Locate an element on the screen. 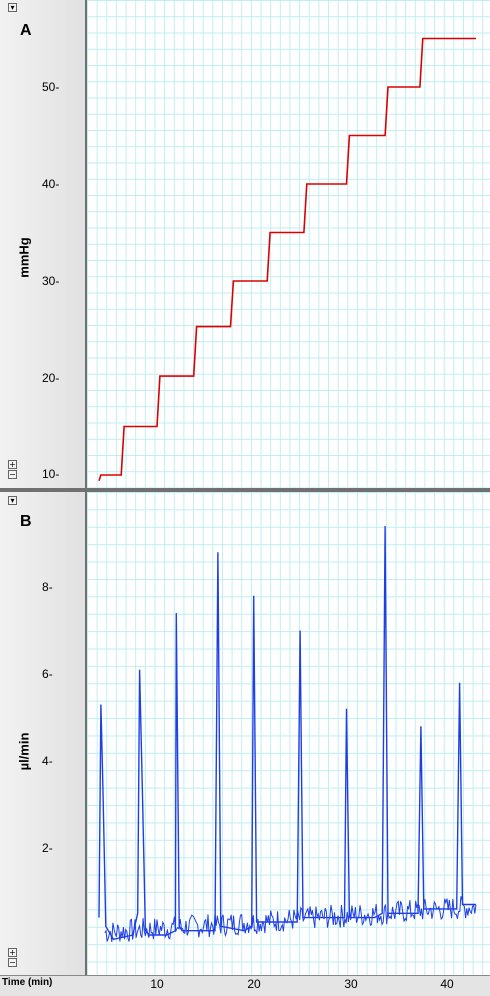 The width and height of the screenshot is (490, 996). panel-b-ytick-8: 8- is located at coordinates (47, 587).